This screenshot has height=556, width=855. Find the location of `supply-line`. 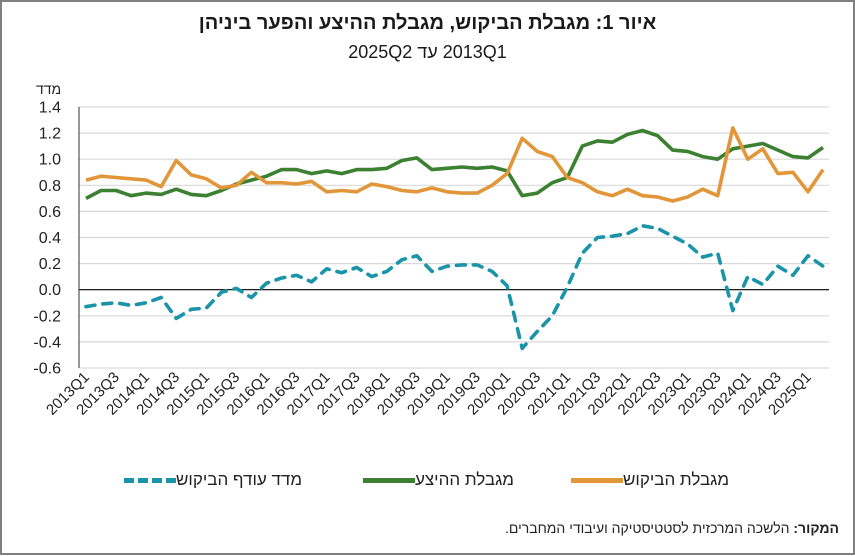

supply-line is located at coordinates (455, 164).